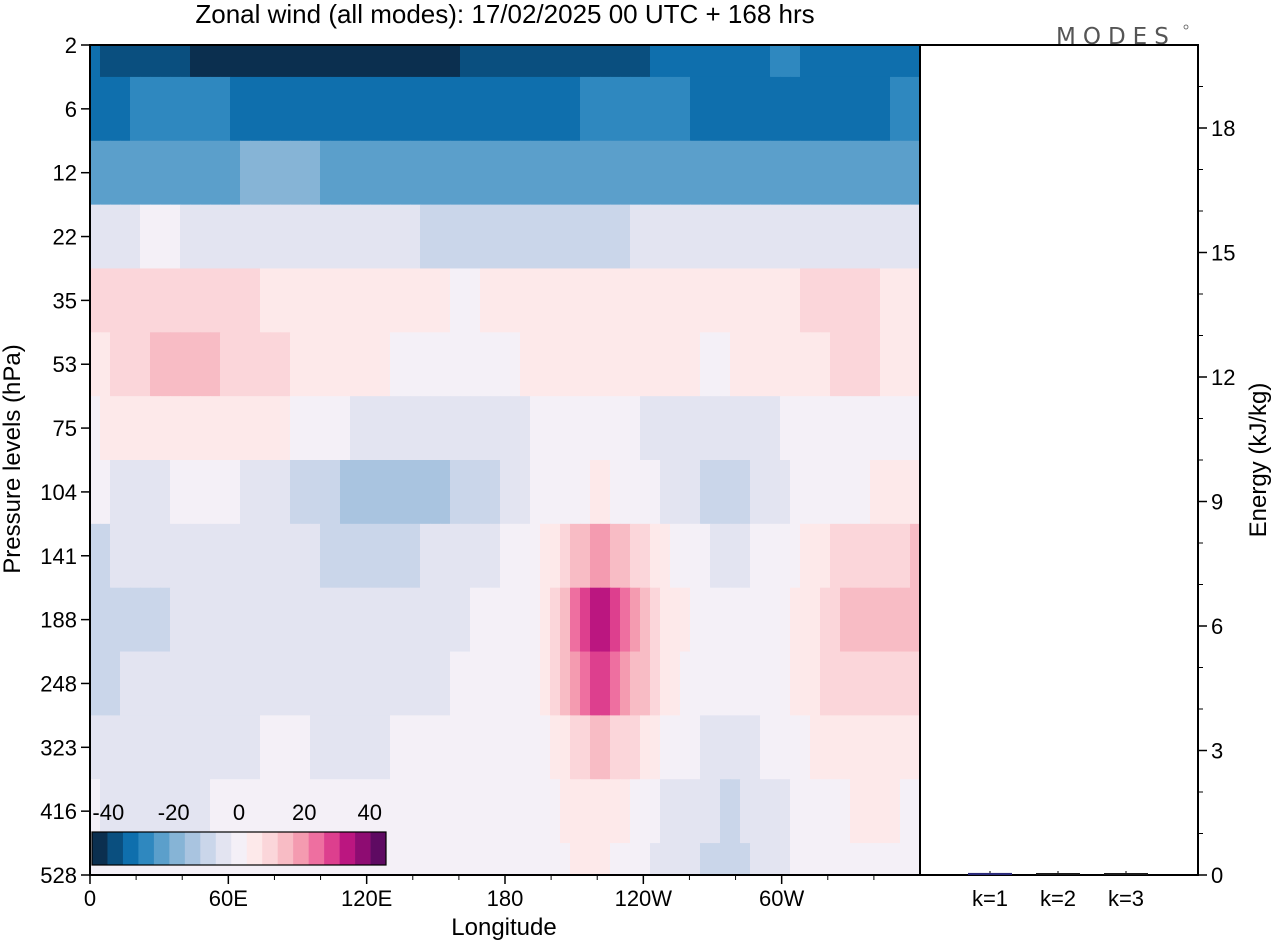  What do you see at coordinates (378, 848) in the screenshot?
I see `colorbar-swatch` at bounding box center [378, 848].